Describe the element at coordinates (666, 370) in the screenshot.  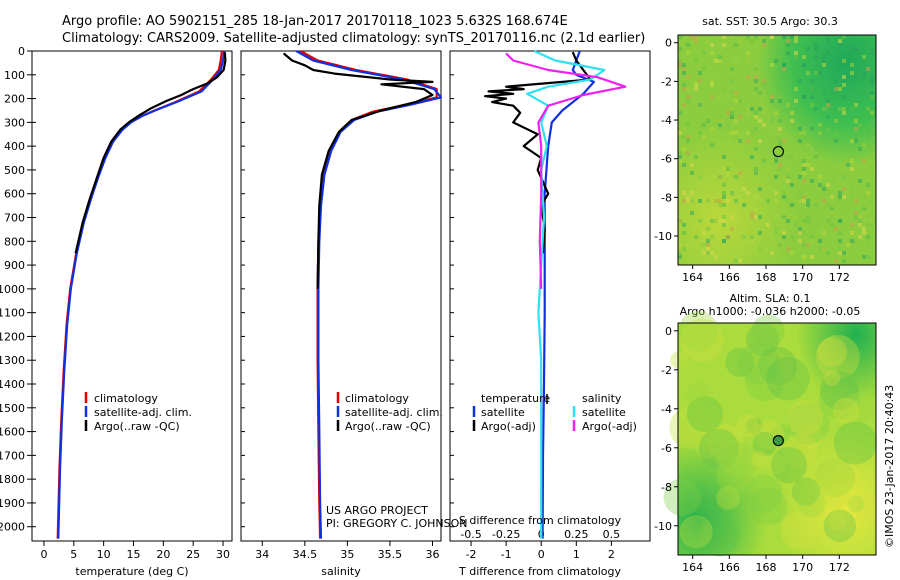
I see `map-lat-tick-label: -2` at that location.